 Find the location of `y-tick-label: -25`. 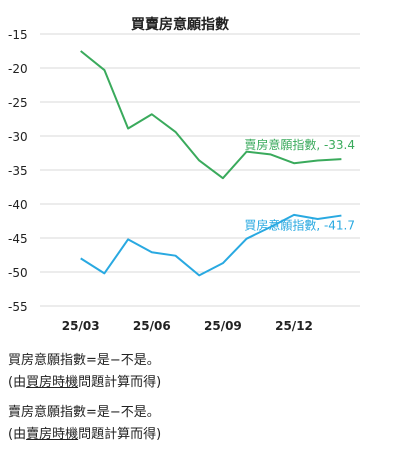

y-tick-label: -25 is located at coordinates (18, 103).